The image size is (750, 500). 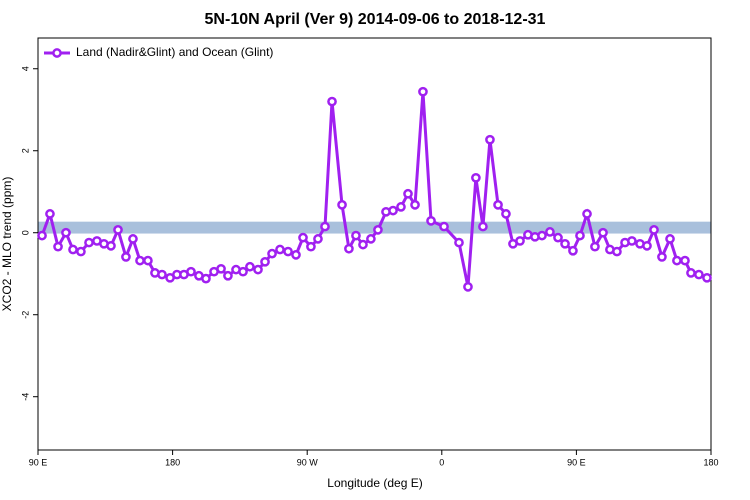 What do you see at coordinates (374, 483) in the screenshot?
I see `x-axis-label: Longitude (deg E)` at bounding box center [374, 483].